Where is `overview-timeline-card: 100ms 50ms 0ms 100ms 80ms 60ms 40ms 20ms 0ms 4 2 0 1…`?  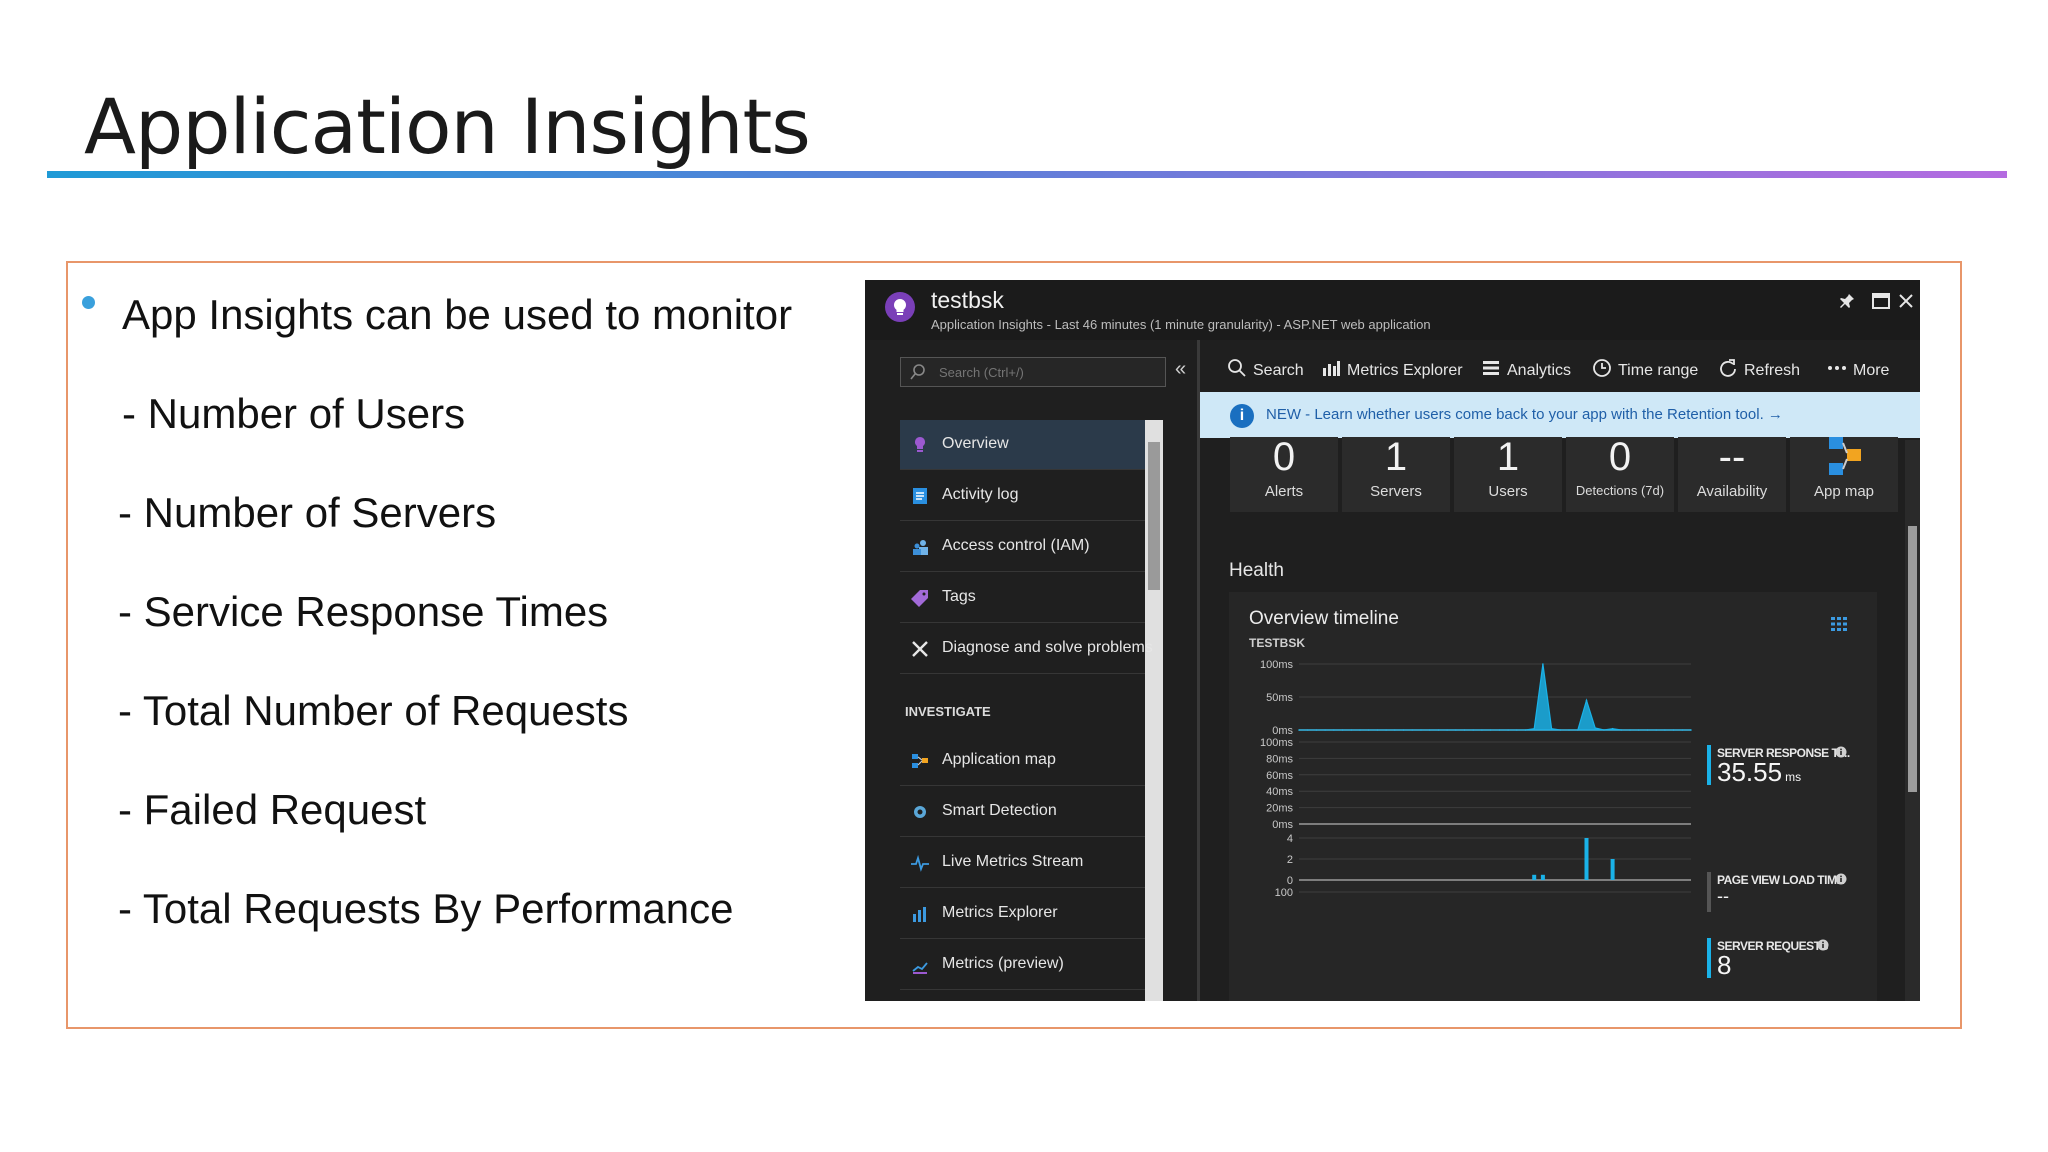
overview-timeline-card: 100ms 50ms 0ms 100ms 80ms 60ms 40ms 20ms 0ms 4 2 0 1… is located at coordinates (1553, 796).